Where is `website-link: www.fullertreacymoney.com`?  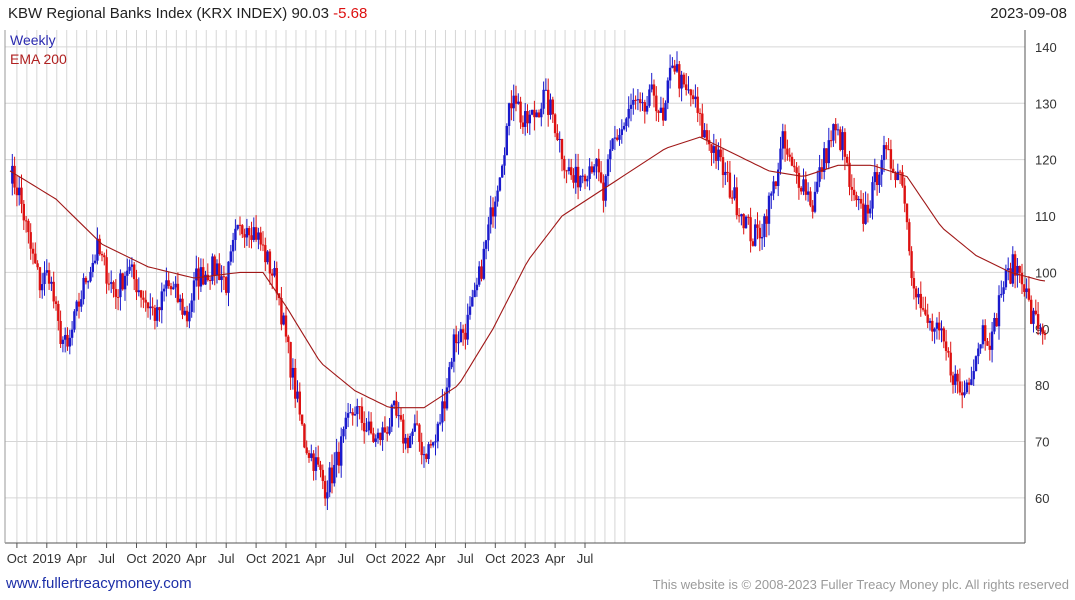 website-link: www.fullertreacymoney.com is located at coordinates (99, 583).